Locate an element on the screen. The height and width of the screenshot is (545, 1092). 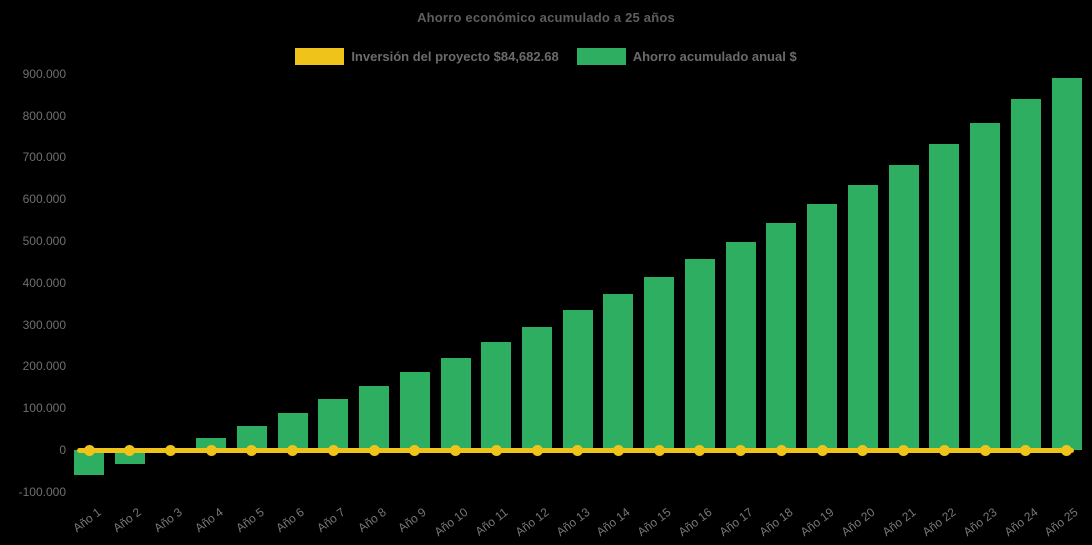
x-axis-tick-label: Año 9 is located at coordinates (412, 520).